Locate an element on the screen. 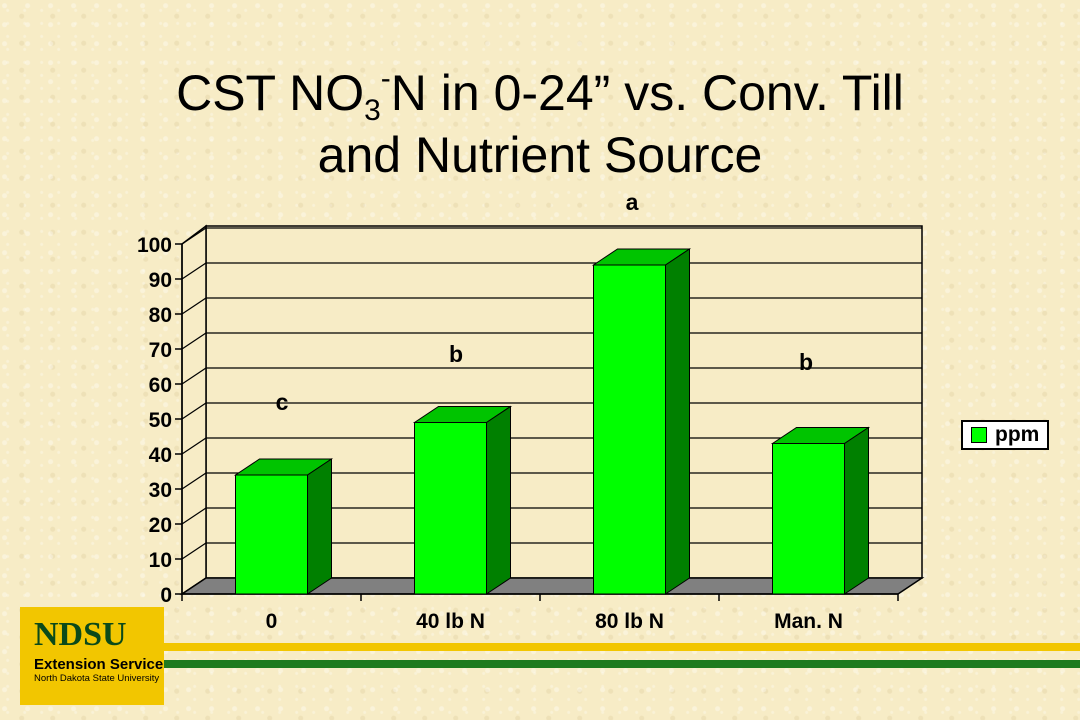 Image resolution: width=1080 pixels, height=720 pixels. x-tick-label: 40 lb N is located at coordinates (450, 621).